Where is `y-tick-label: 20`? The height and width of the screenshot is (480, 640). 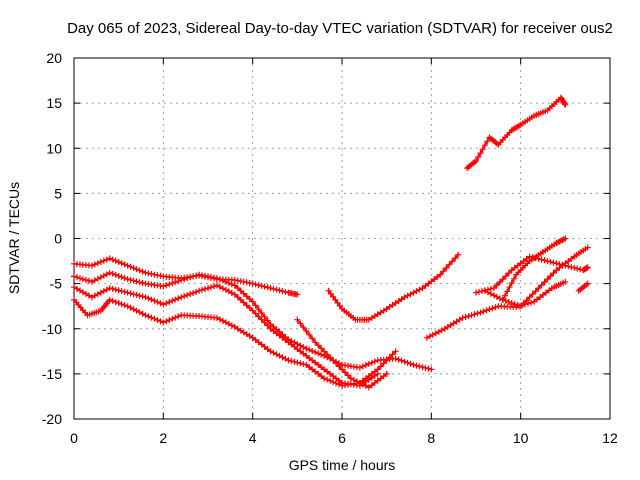
y-tick-label: 20 is located at coordinates (54, 58).